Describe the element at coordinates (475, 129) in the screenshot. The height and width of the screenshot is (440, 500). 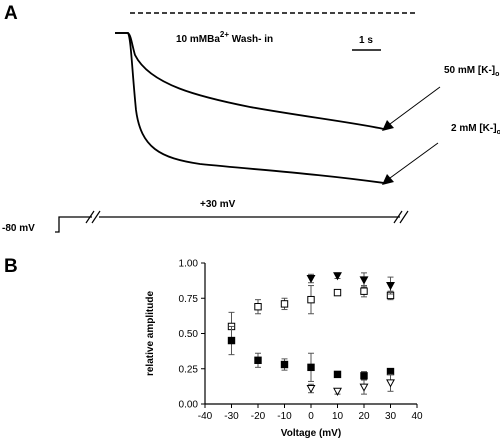
I see `label-2mm: 2 mM [K-]o` at that location.